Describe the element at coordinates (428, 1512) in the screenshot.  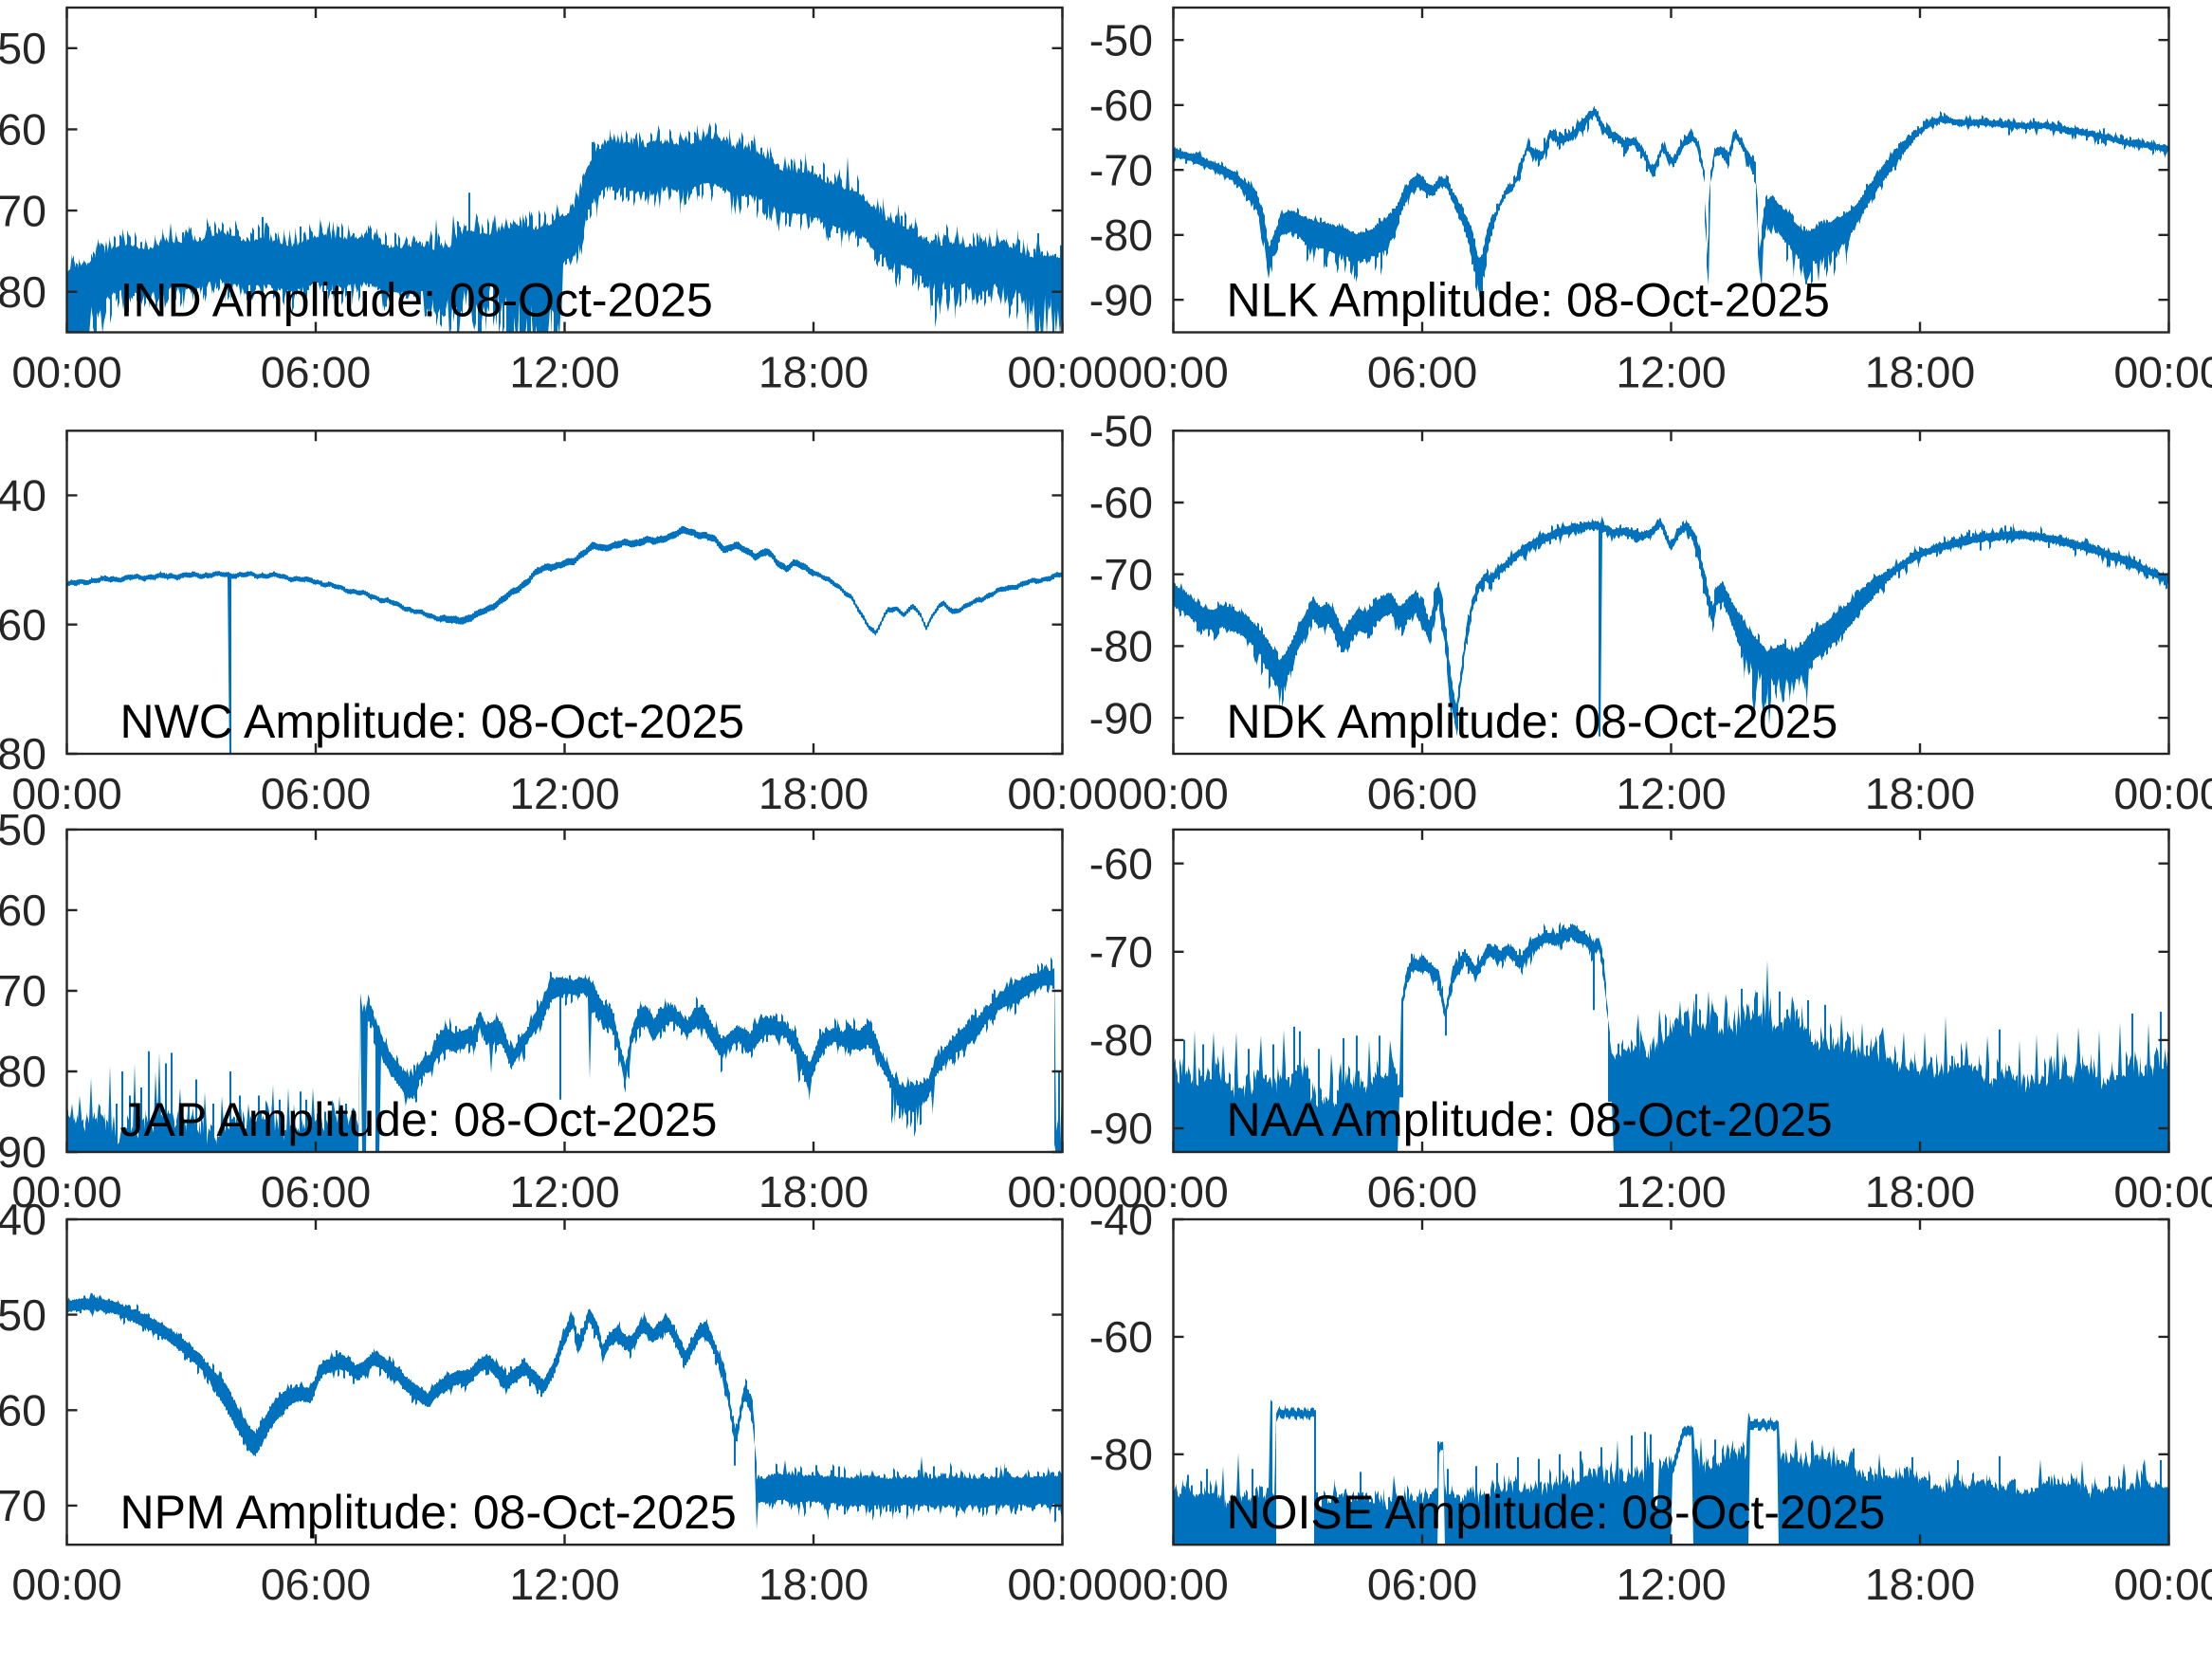
I see `svg-text: NPM Amplitude: 08-Oct-2025` at that location.